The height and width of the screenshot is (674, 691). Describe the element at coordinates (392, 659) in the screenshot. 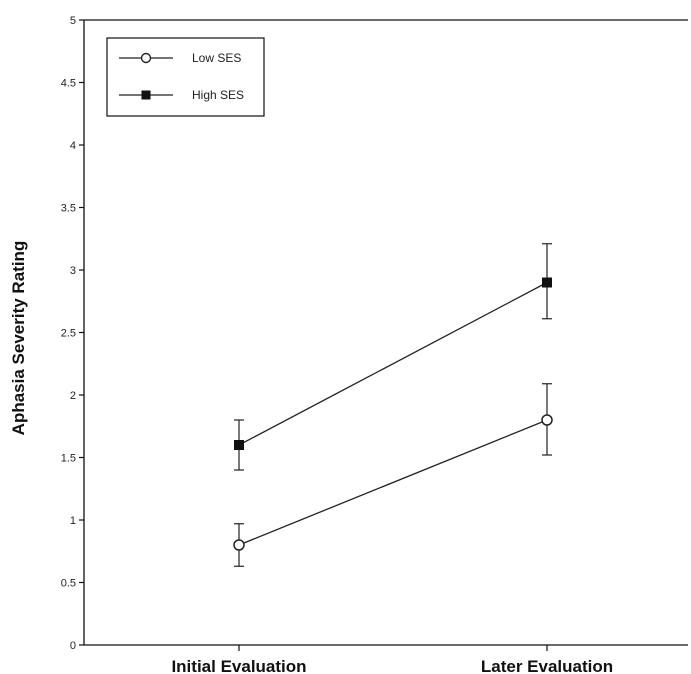

I see `x-axis-ticks: Initial Evaluation Later Evaluation` at that location.